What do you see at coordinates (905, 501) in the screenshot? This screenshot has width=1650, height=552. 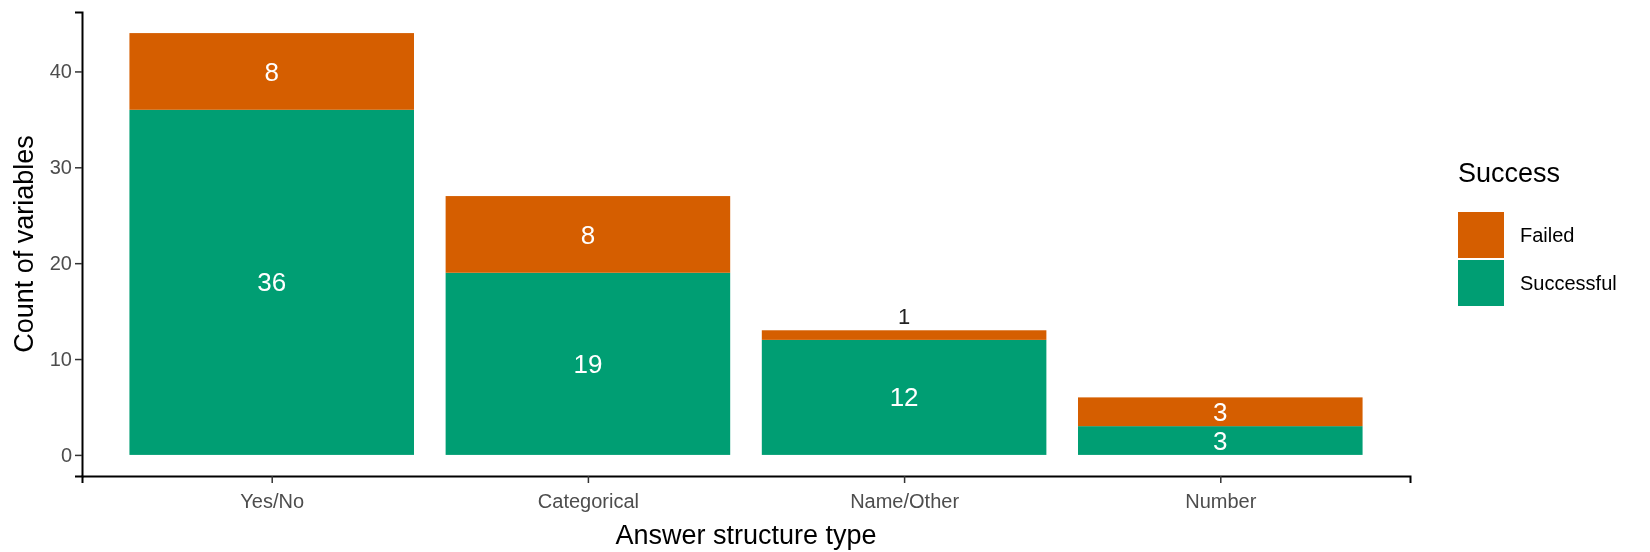 I see `x-tick-label: Name/Other` at bounding box center [905, 501].